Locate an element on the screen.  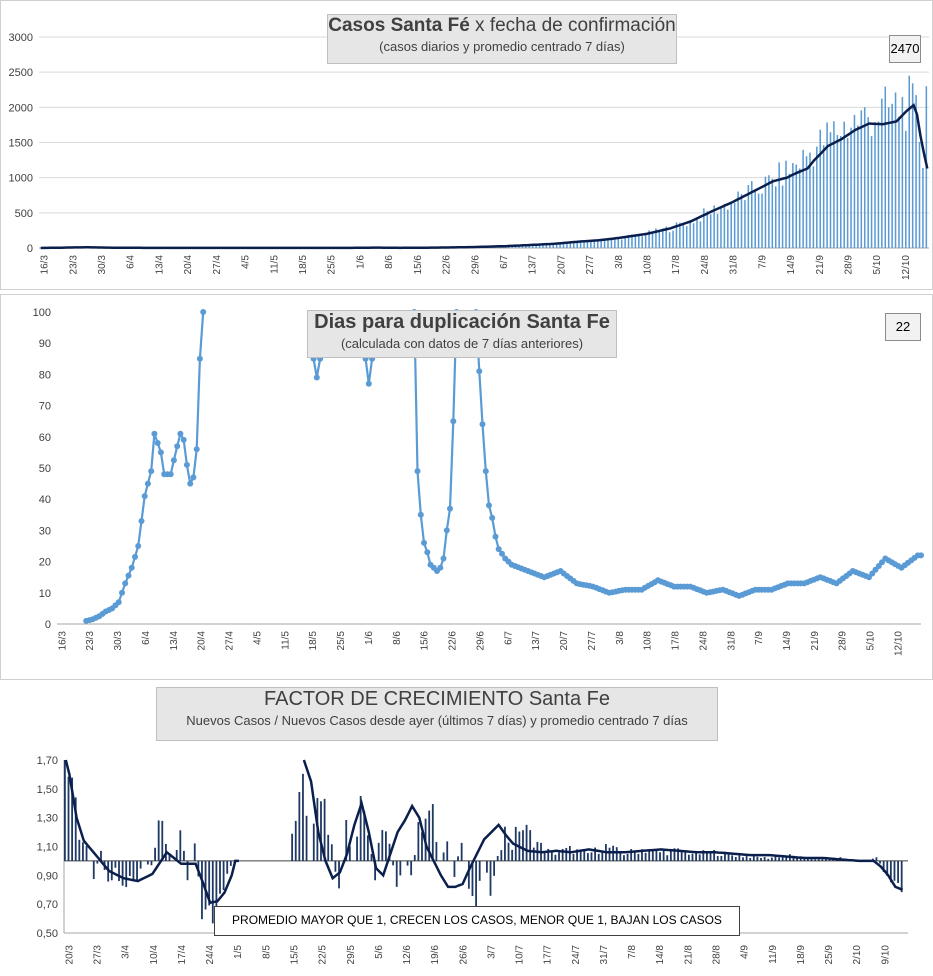
x-tick-label: 25/5 is located at coordinates (332, 265).